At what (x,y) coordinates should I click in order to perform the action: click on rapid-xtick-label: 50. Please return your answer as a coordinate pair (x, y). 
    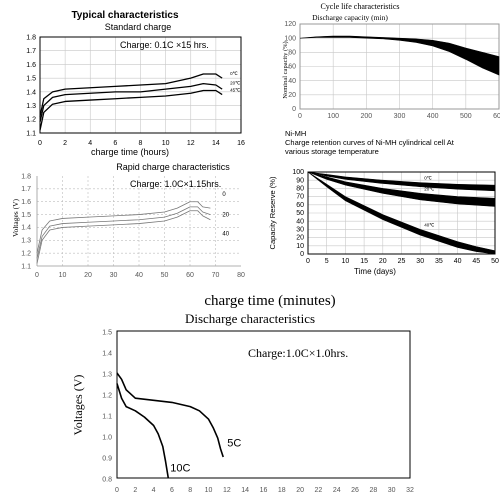
    Looking at the image, I should click on (165, 275).